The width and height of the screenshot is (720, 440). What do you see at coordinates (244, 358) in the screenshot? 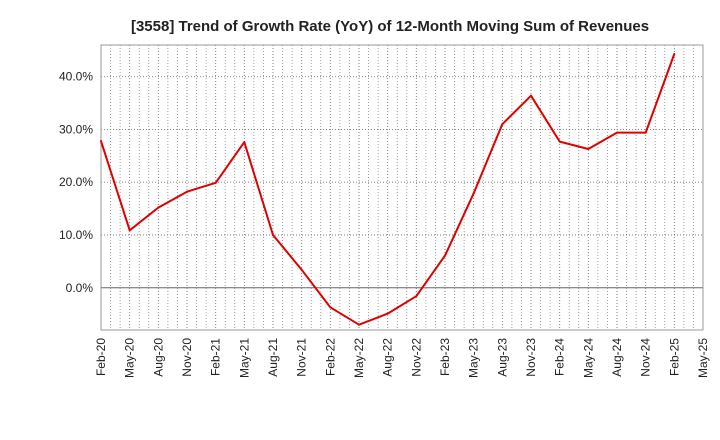
I see `x-tick-label: May-21` at bounding box center [244, 358].